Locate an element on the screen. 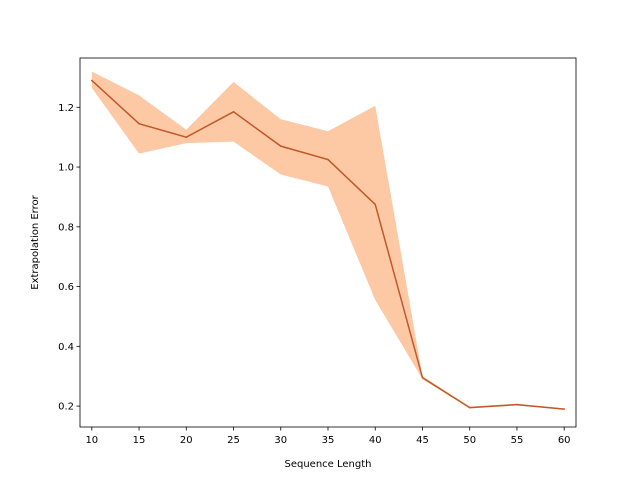 Image resolution: width=640 pixels, height=480 pixels. y-axis-ticks: 0.2 0.4 0.6 0.8 1.0 1.2 is located at coordinates (69, 258).